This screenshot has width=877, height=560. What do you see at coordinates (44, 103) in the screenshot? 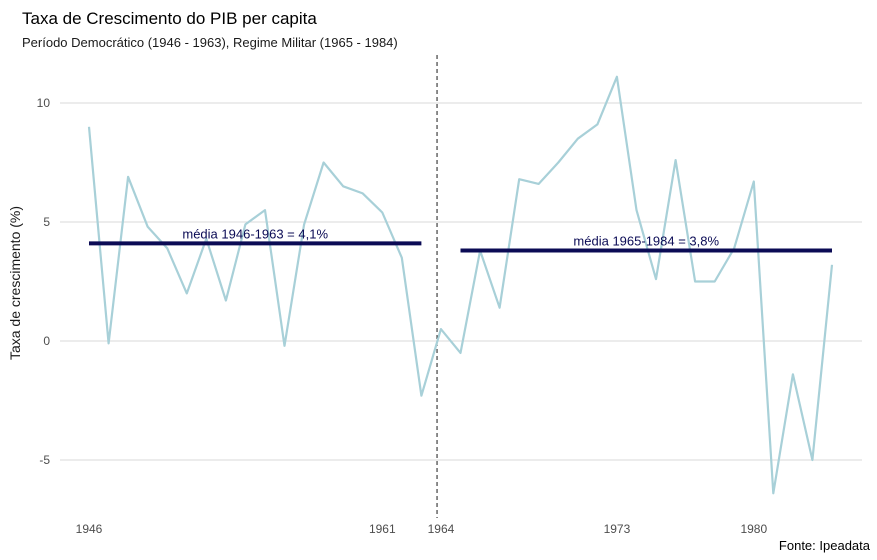
I see `y-tick-label: 10` at bounding box center [44, 103].